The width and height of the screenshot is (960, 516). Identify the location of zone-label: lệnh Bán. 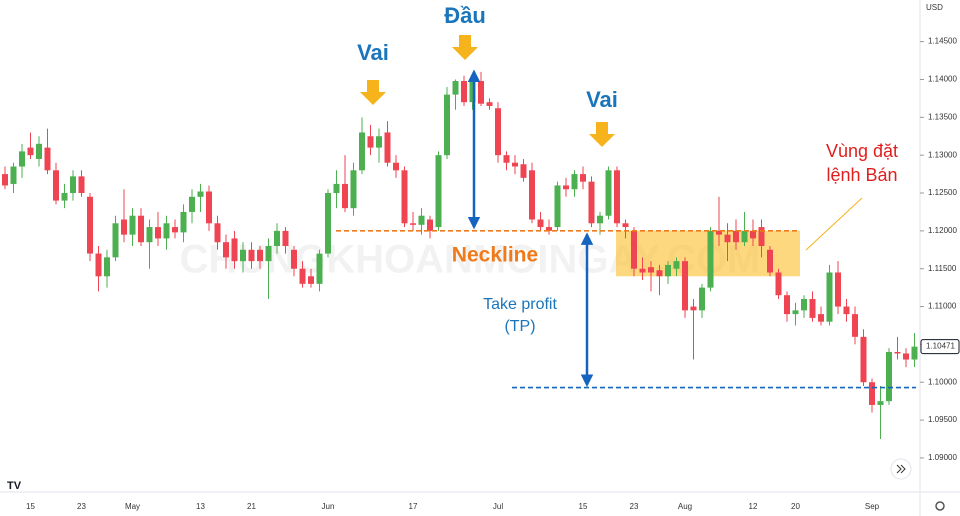
(861, 175).